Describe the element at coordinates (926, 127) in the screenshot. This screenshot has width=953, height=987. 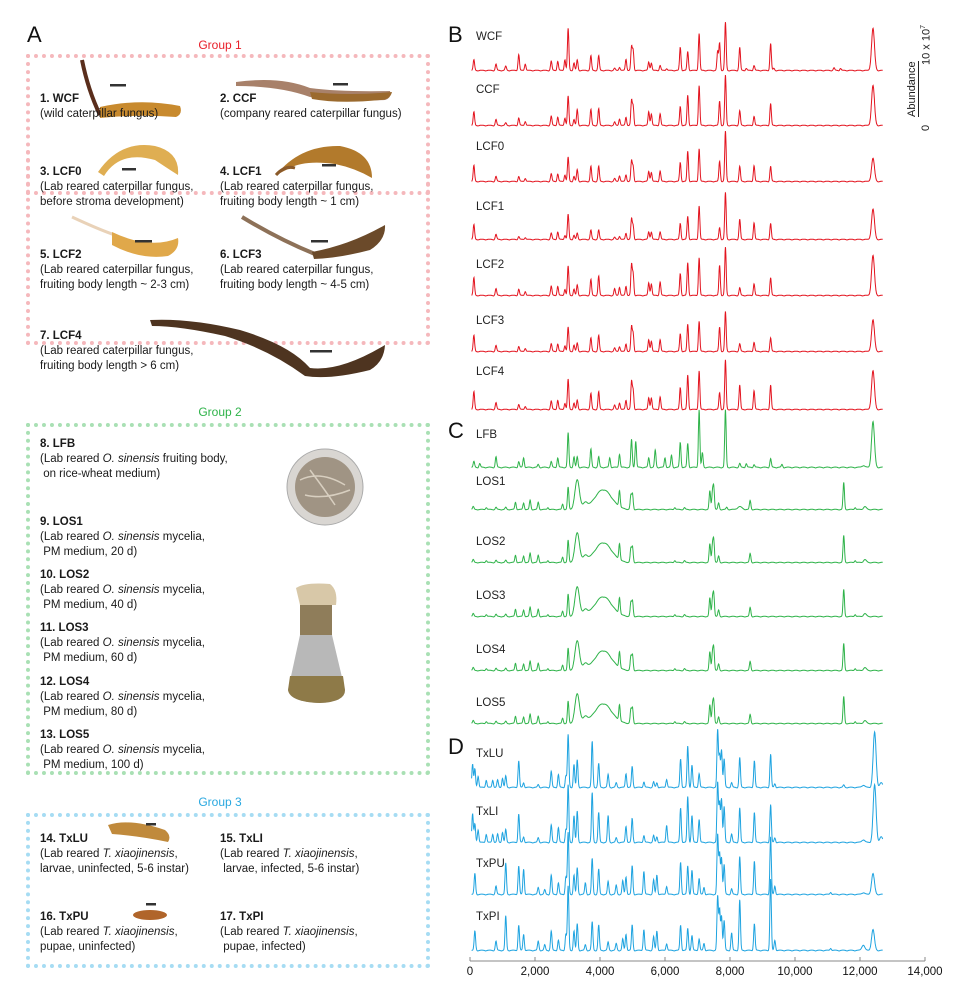
I see `abundance-min: 0` at that location.